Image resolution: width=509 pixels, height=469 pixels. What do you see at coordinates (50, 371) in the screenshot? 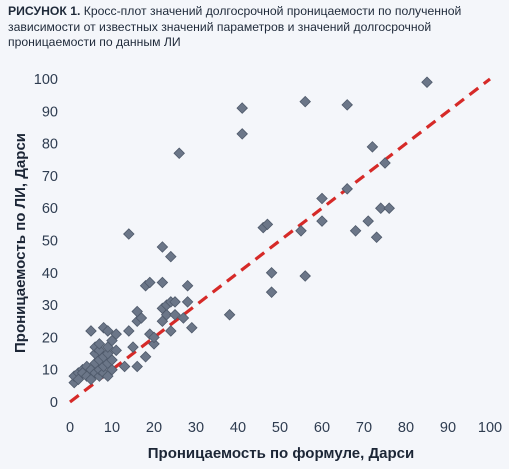
I see `y-tick-label: 10` at bounding box center [50, 371].